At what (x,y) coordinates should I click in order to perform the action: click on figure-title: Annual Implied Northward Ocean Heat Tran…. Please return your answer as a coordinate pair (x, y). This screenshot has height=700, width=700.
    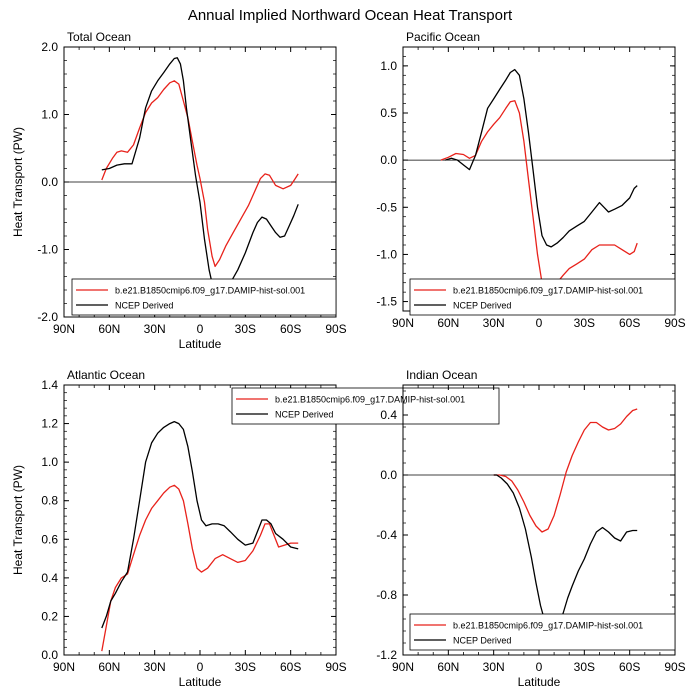
    Looking at the image, I should click on (350, 15).